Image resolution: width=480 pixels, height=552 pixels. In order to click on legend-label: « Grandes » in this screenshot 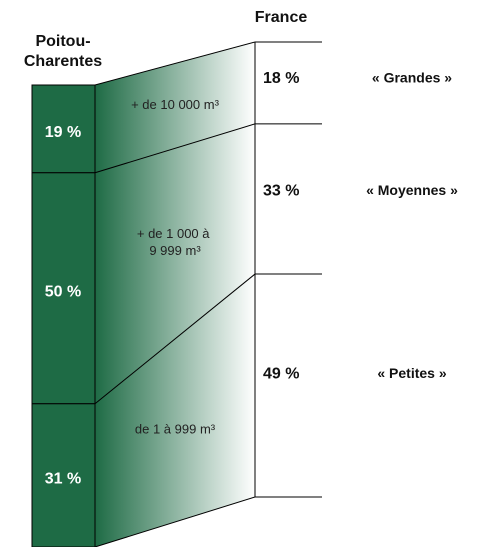, I will do `click(412, 78)`.